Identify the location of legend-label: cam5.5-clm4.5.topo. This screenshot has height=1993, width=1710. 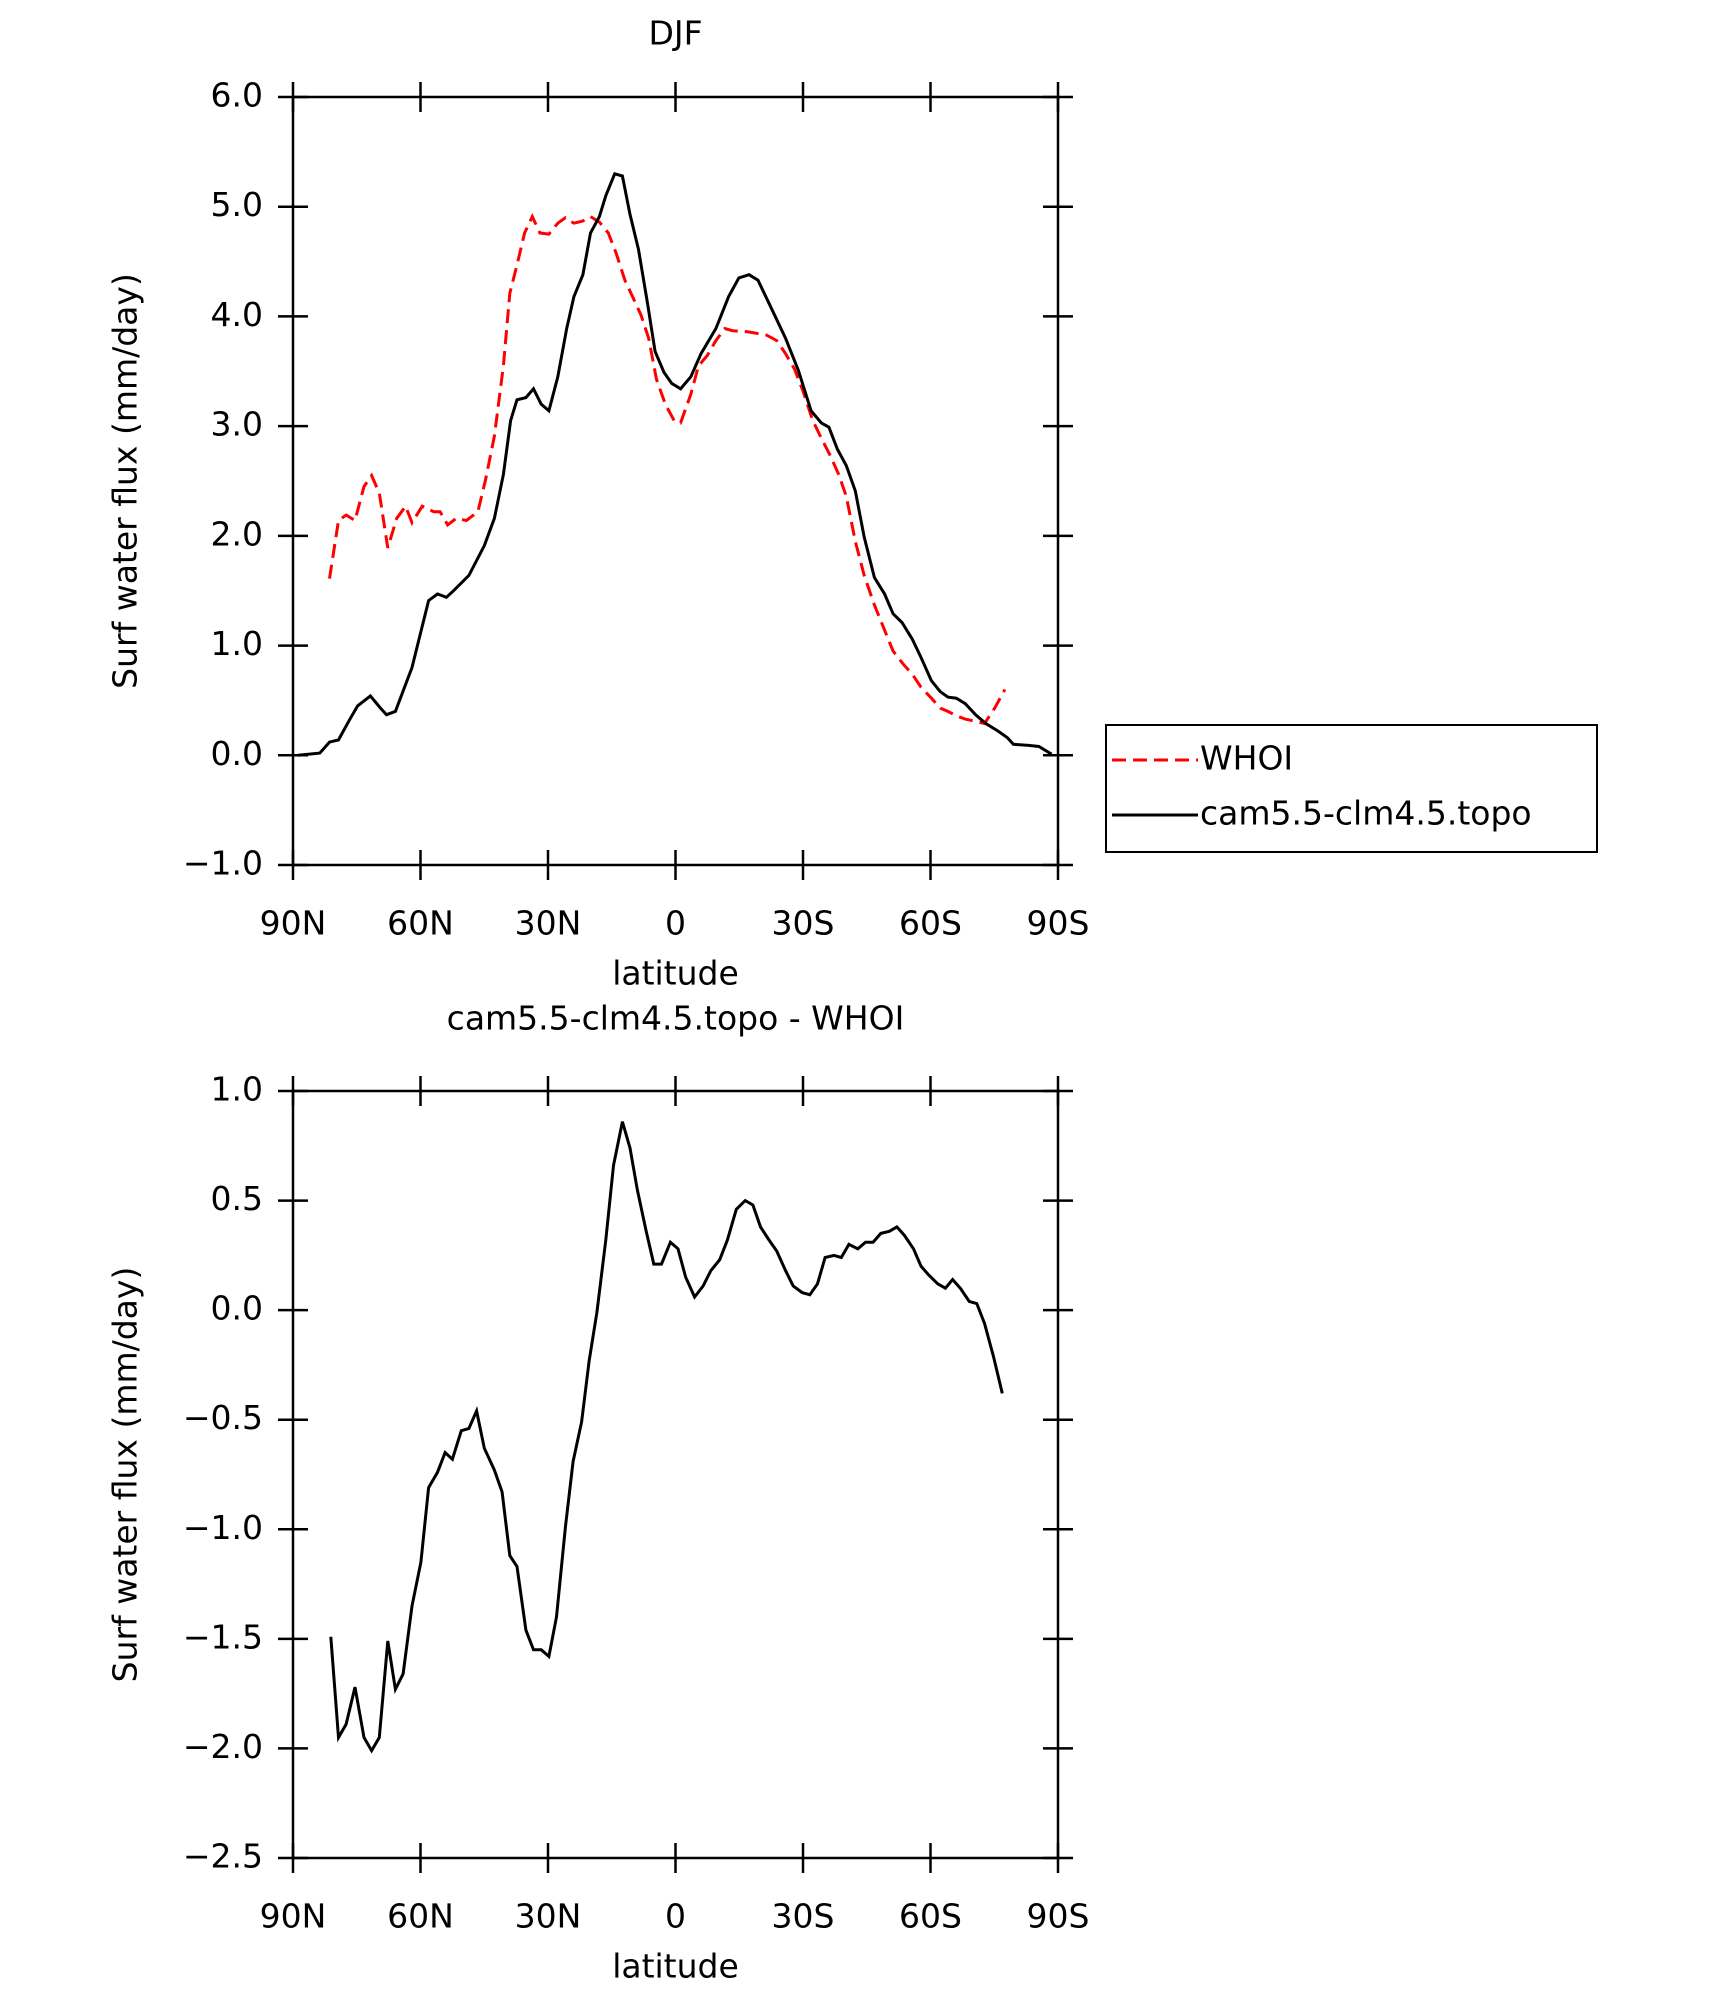
(1366, 813).